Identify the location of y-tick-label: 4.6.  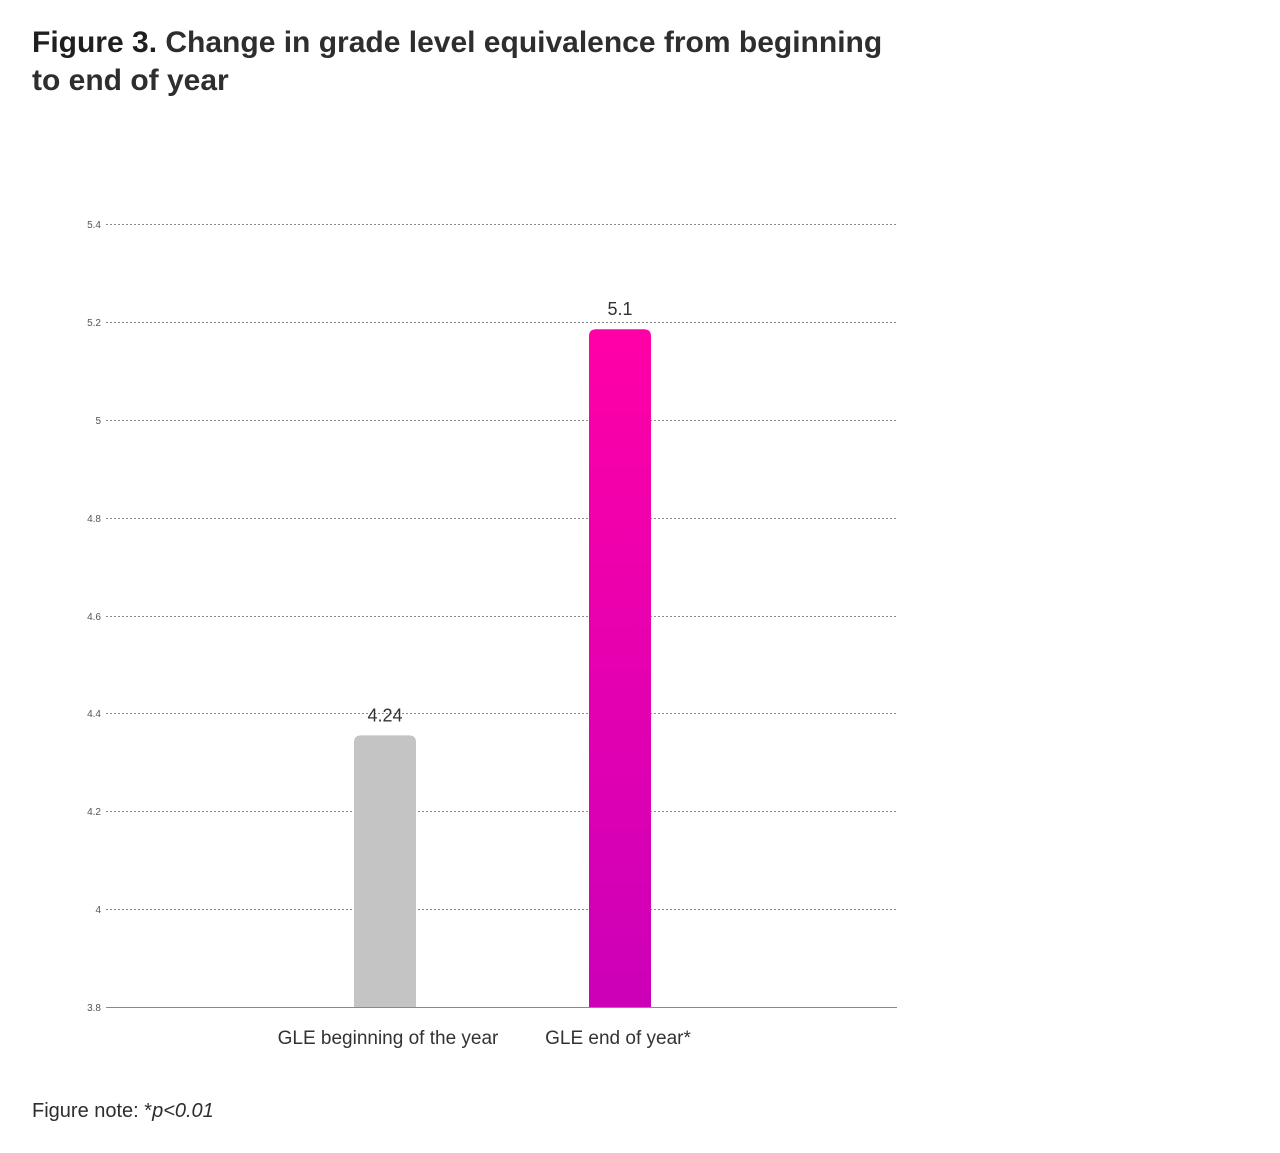
(94, 617).